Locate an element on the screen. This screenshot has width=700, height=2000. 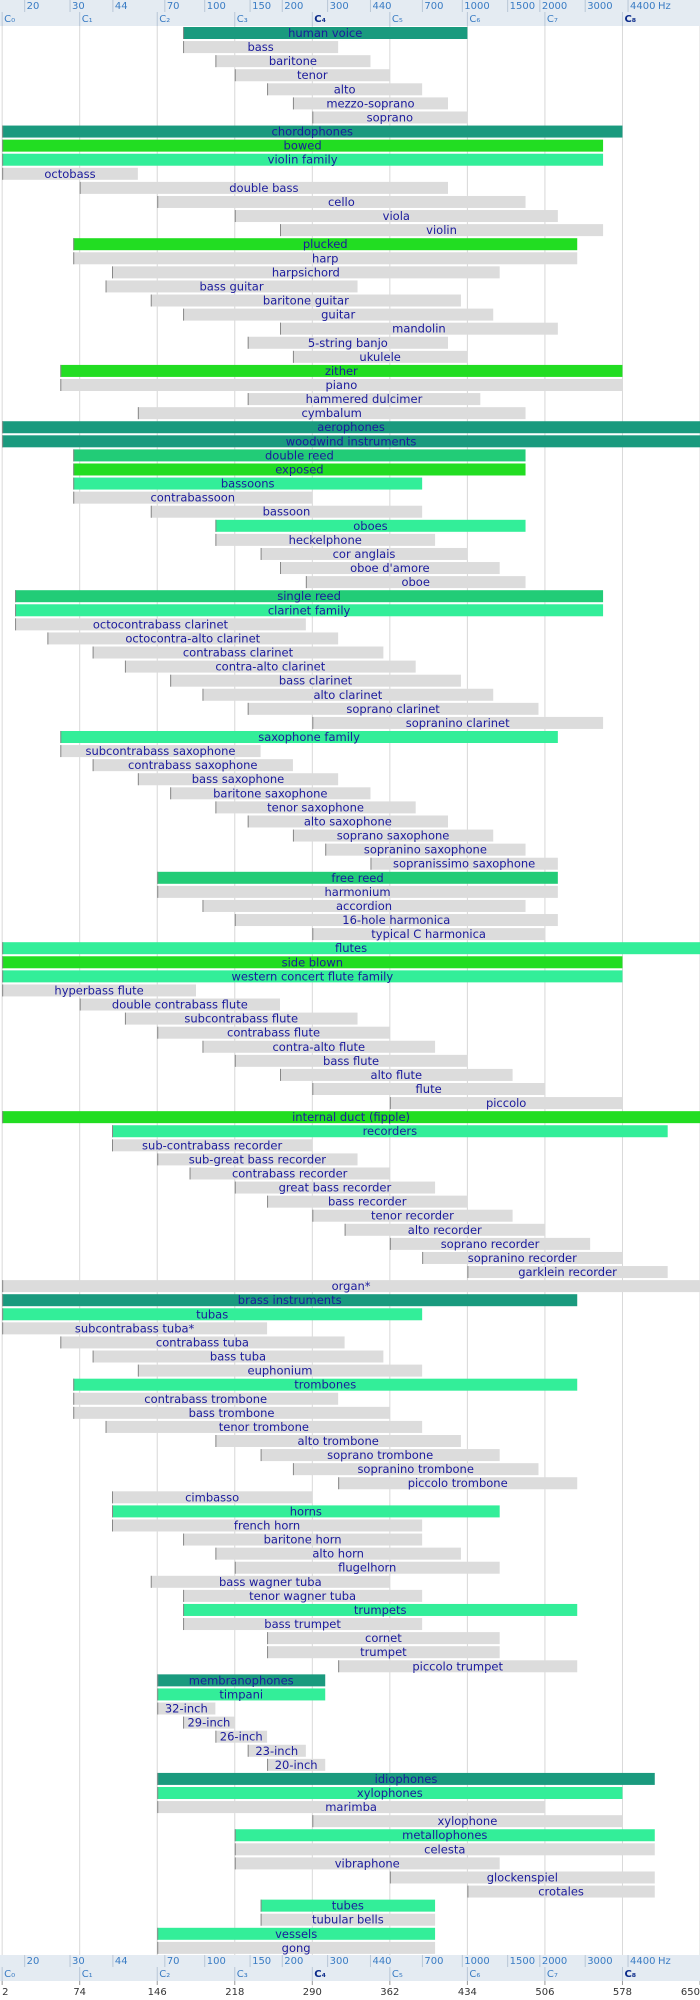
hz-tick-label: 70 is located at coordinates (173, 1961).